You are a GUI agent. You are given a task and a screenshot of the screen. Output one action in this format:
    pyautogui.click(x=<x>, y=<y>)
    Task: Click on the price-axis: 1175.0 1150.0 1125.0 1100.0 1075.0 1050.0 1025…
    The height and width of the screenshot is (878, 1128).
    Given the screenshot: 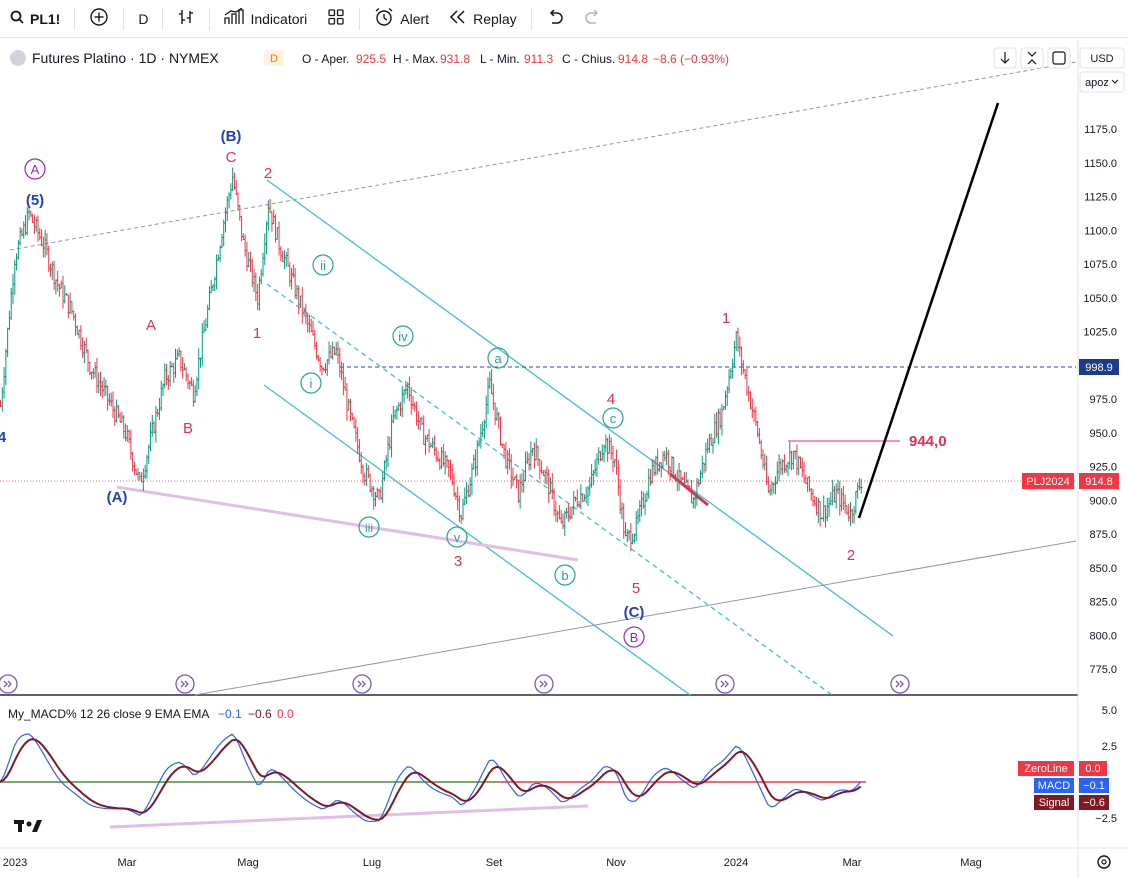 What is the action you would take?
    pyautogui.click(x=1100, y=400)
    